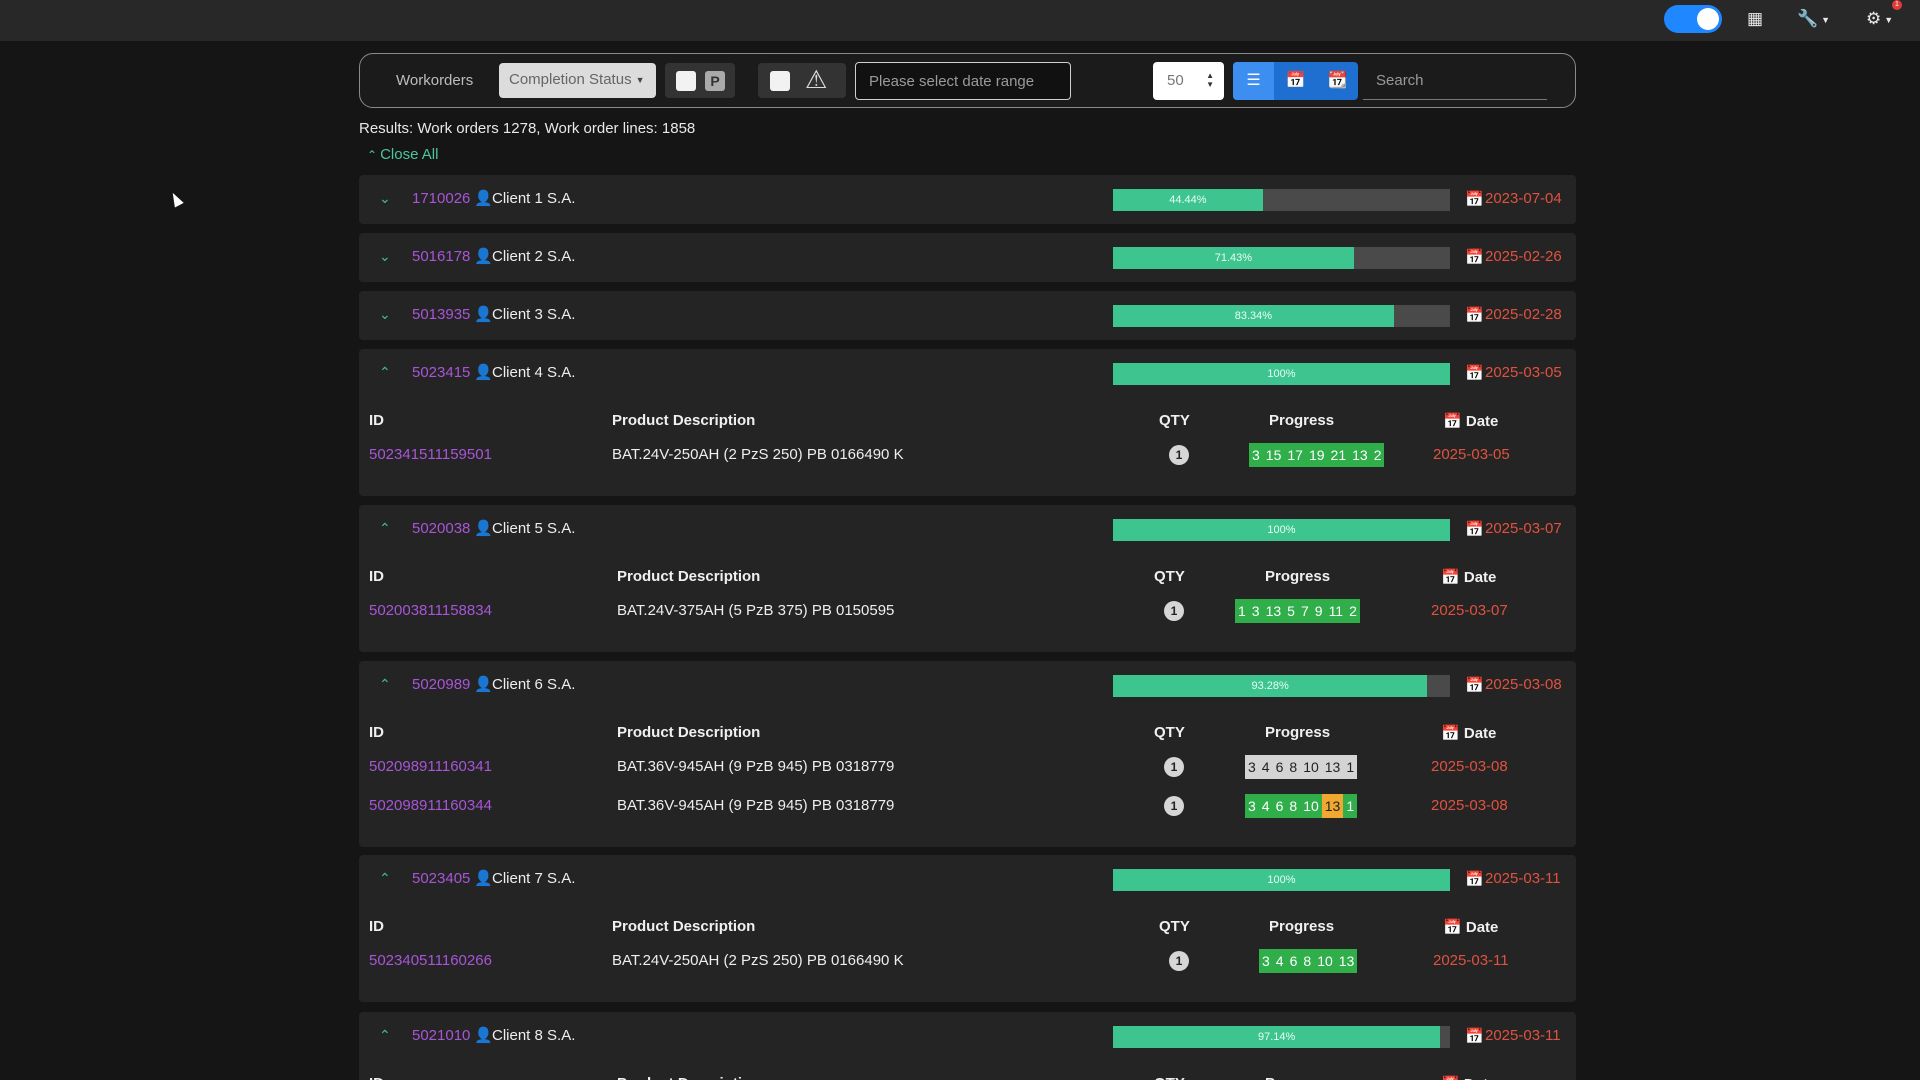  What do you see at coordinates (1755, 18) in the screenshot?
I see `grid-icon: ▦` at bounding box center [1755, 18].